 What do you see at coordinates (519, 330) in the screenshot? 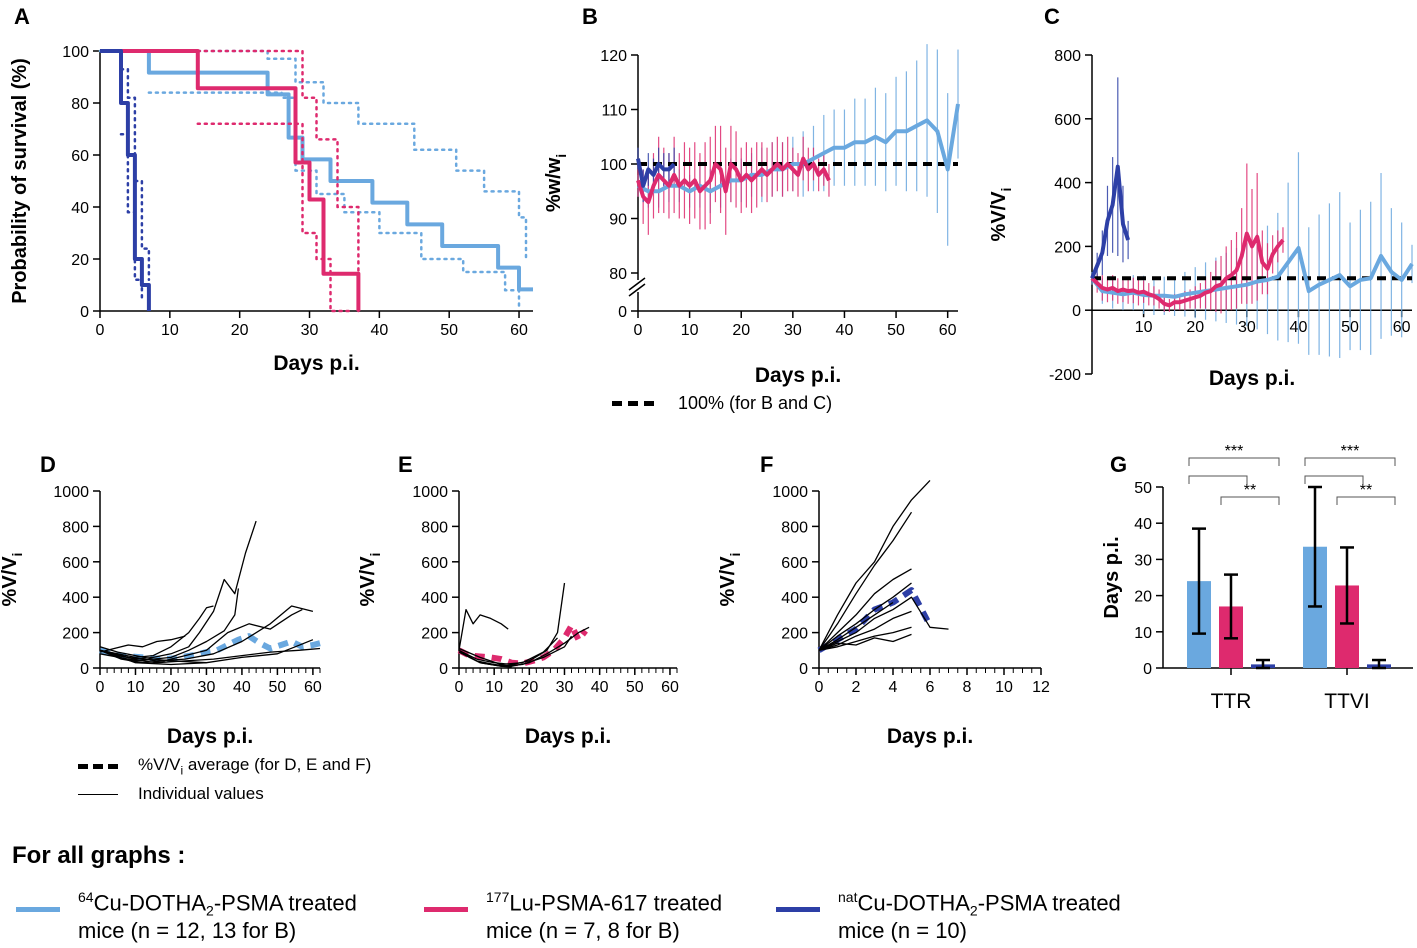
I see `x-tick-label: 60` at bounding box center [519, 330].